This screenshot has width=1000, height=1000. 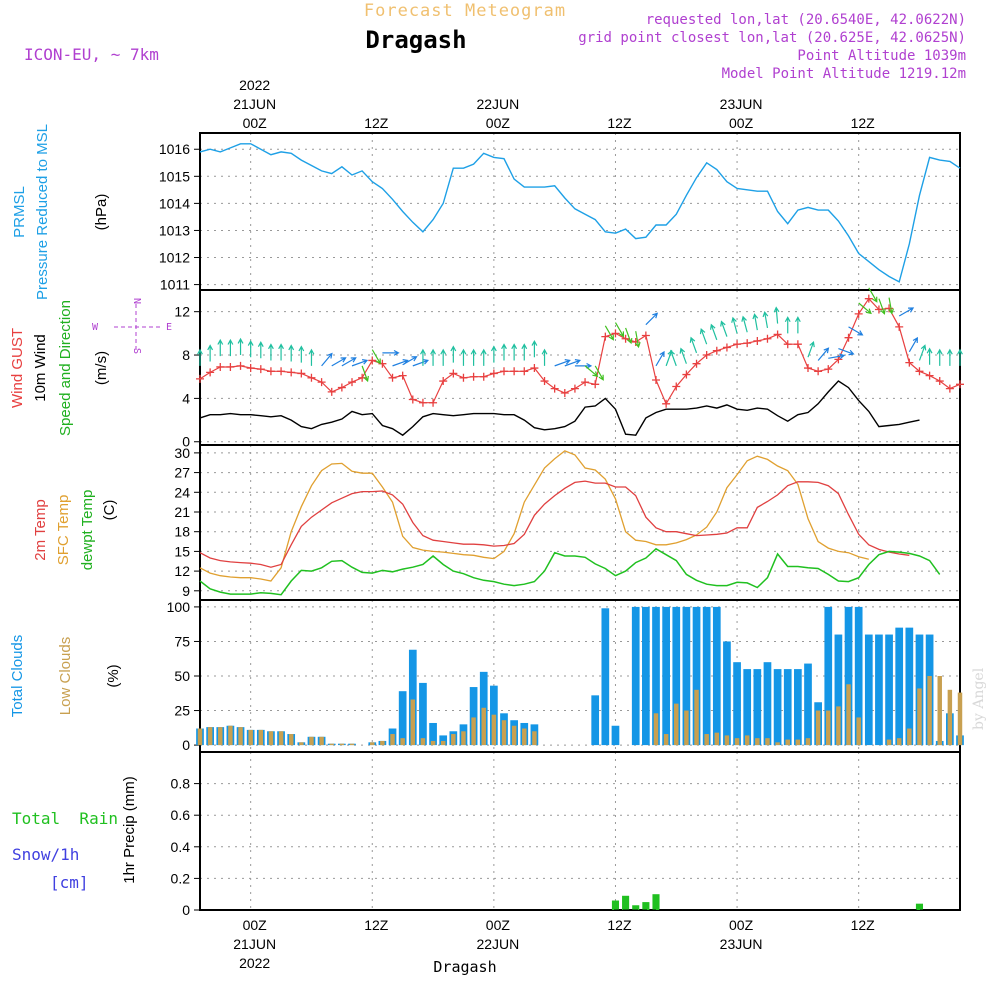 I want to click on temp-tick-label-6: 27, so click(x=182, y=473).